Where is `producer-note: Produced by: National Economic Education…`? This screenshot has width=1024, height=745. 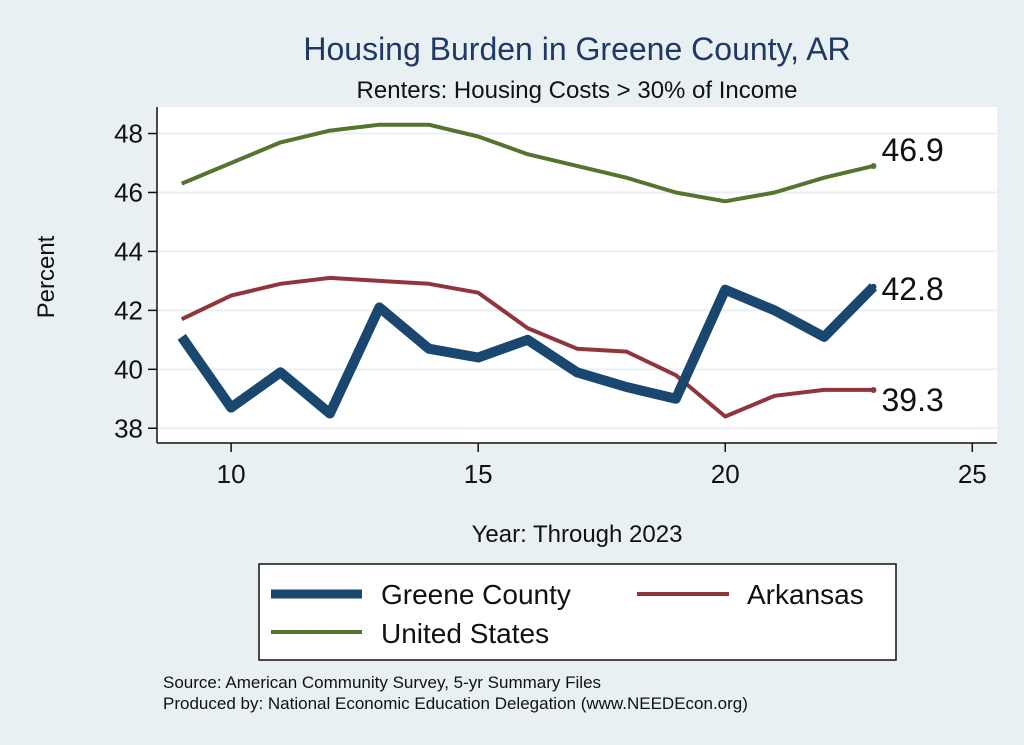 producer-note: Produced by: National Economic Education… is located at coordinates (455, 703).